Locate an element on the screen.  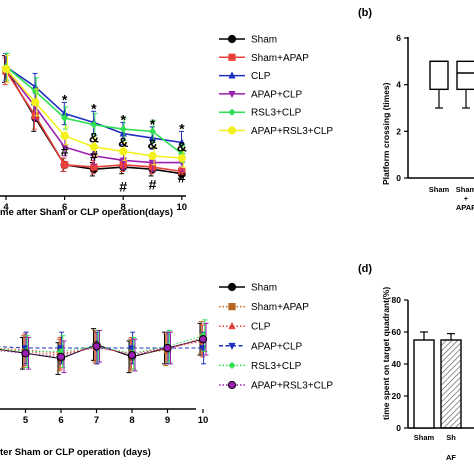
panel-b-label: (b) is located at coordinates (365, 13).